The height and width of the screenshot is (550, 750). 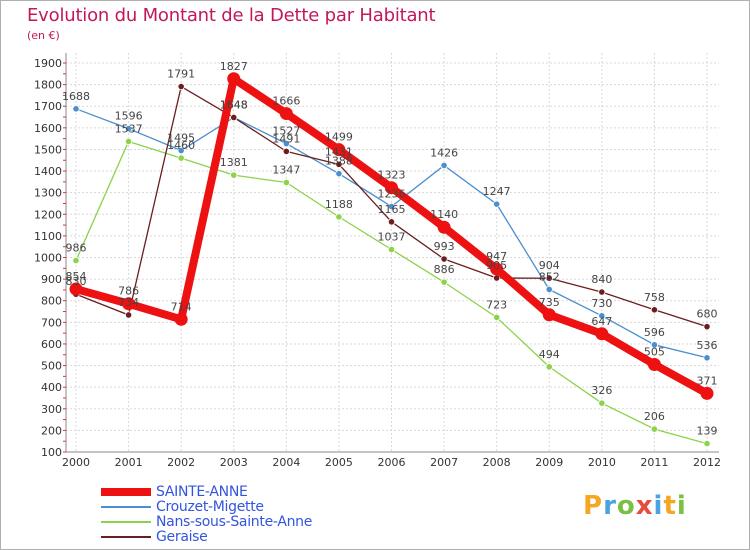 I want to click on data-label: 1666, so click(x=286, y=101).